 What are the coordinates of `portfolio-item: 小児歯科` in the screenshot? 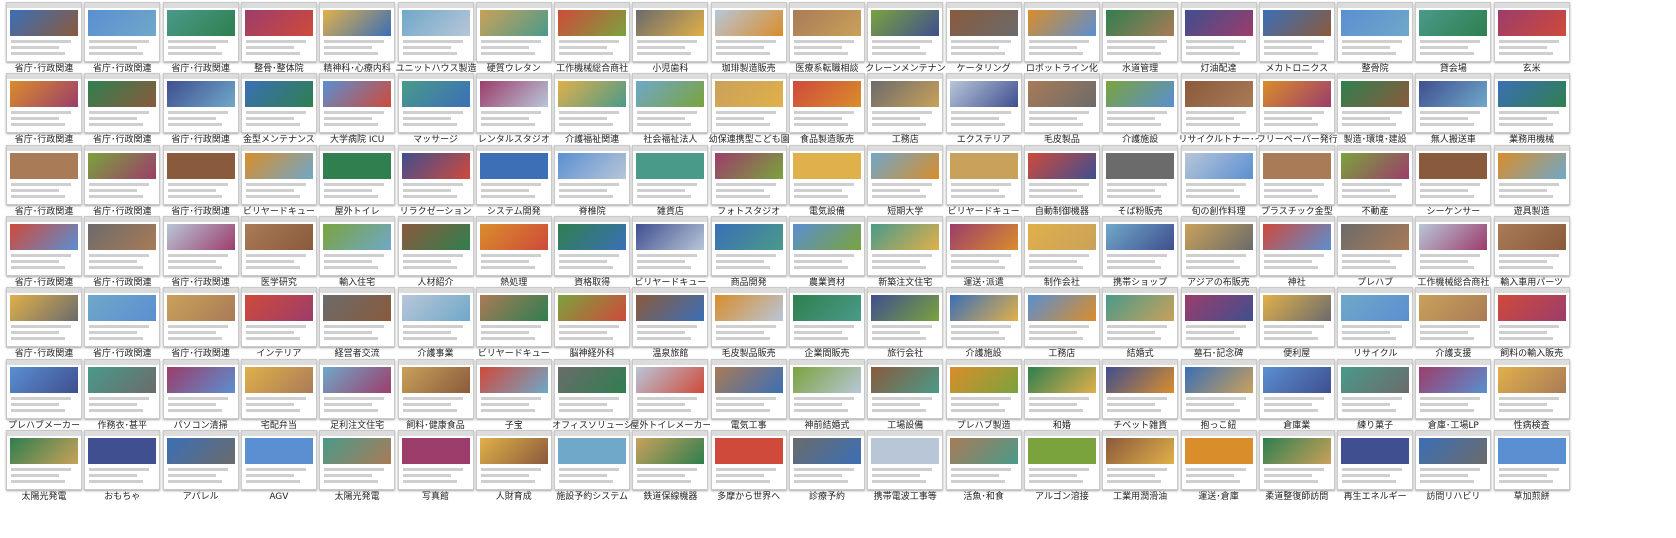 It's located at (669, 40).